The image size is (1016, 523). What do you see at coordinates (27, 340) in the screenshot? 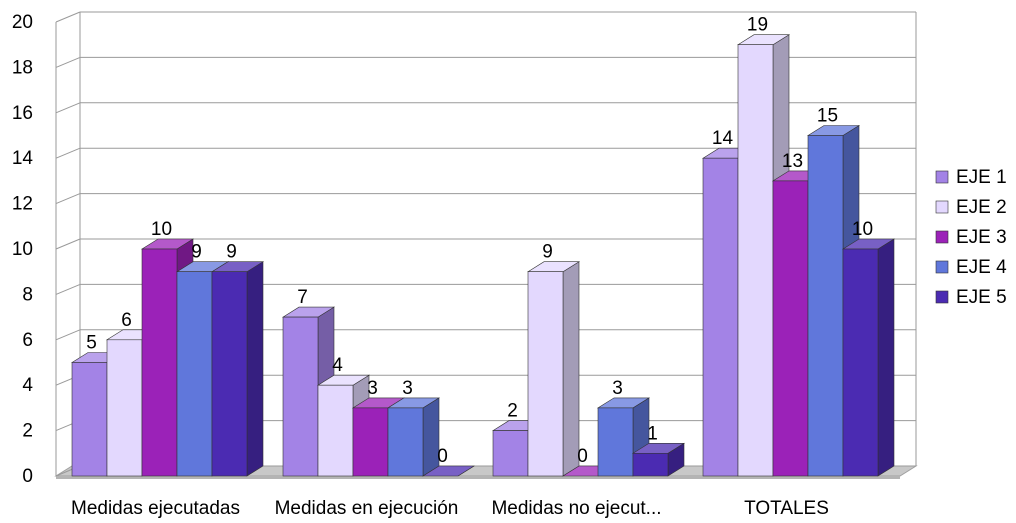
I see `y-tick-label: 6` at bounding box center [27, 340].